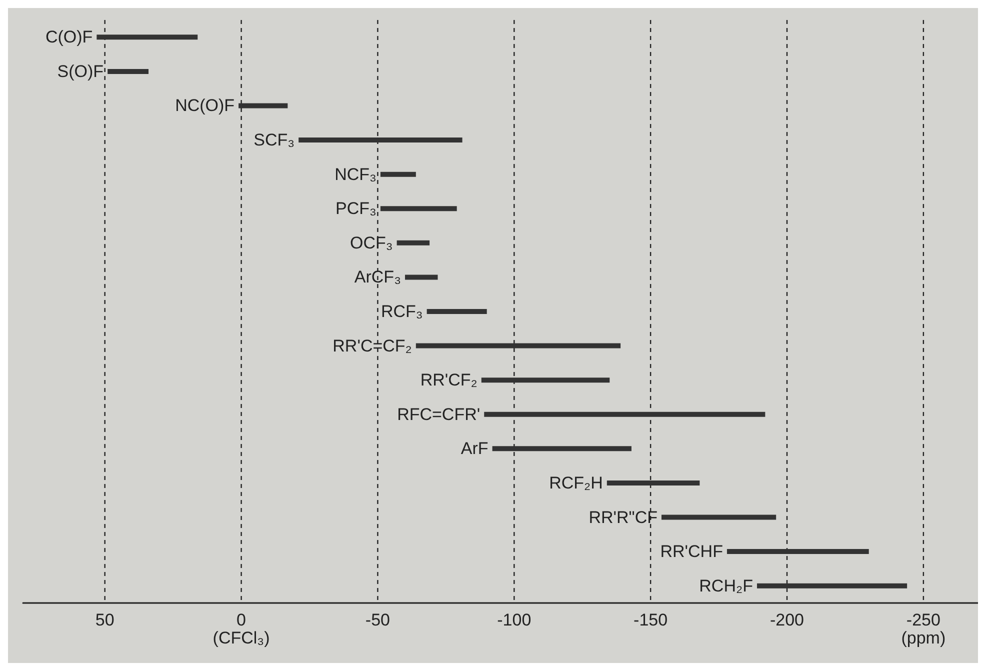 The width and height of the screenshot is (986, 671). I want to click on y-tick-label: RR'CHF, so click(691, 552).